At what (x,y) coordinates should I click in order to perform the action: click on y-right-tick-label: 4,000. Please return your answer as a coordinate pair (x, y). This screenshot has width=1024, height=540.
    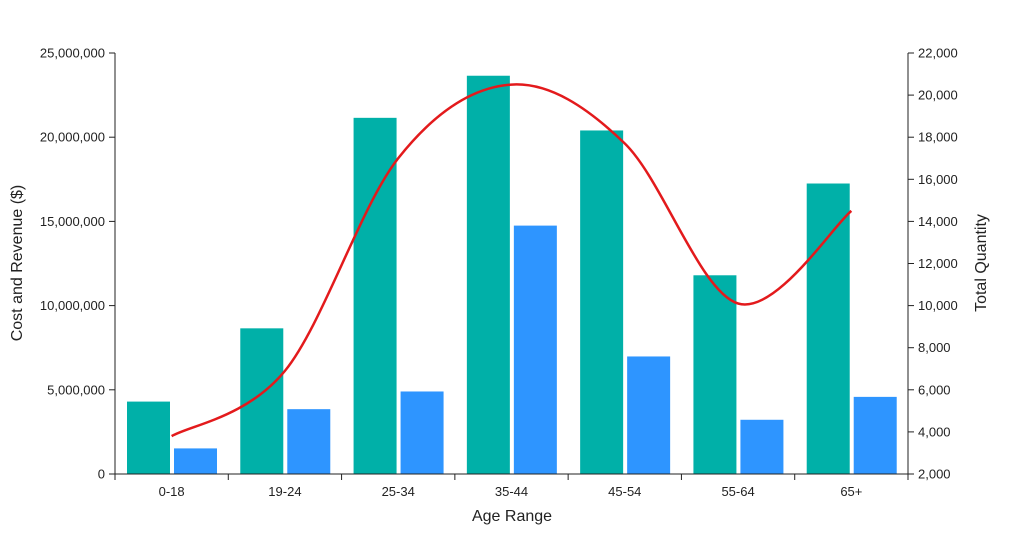
    Looking at the image, I should click on (934, 431).